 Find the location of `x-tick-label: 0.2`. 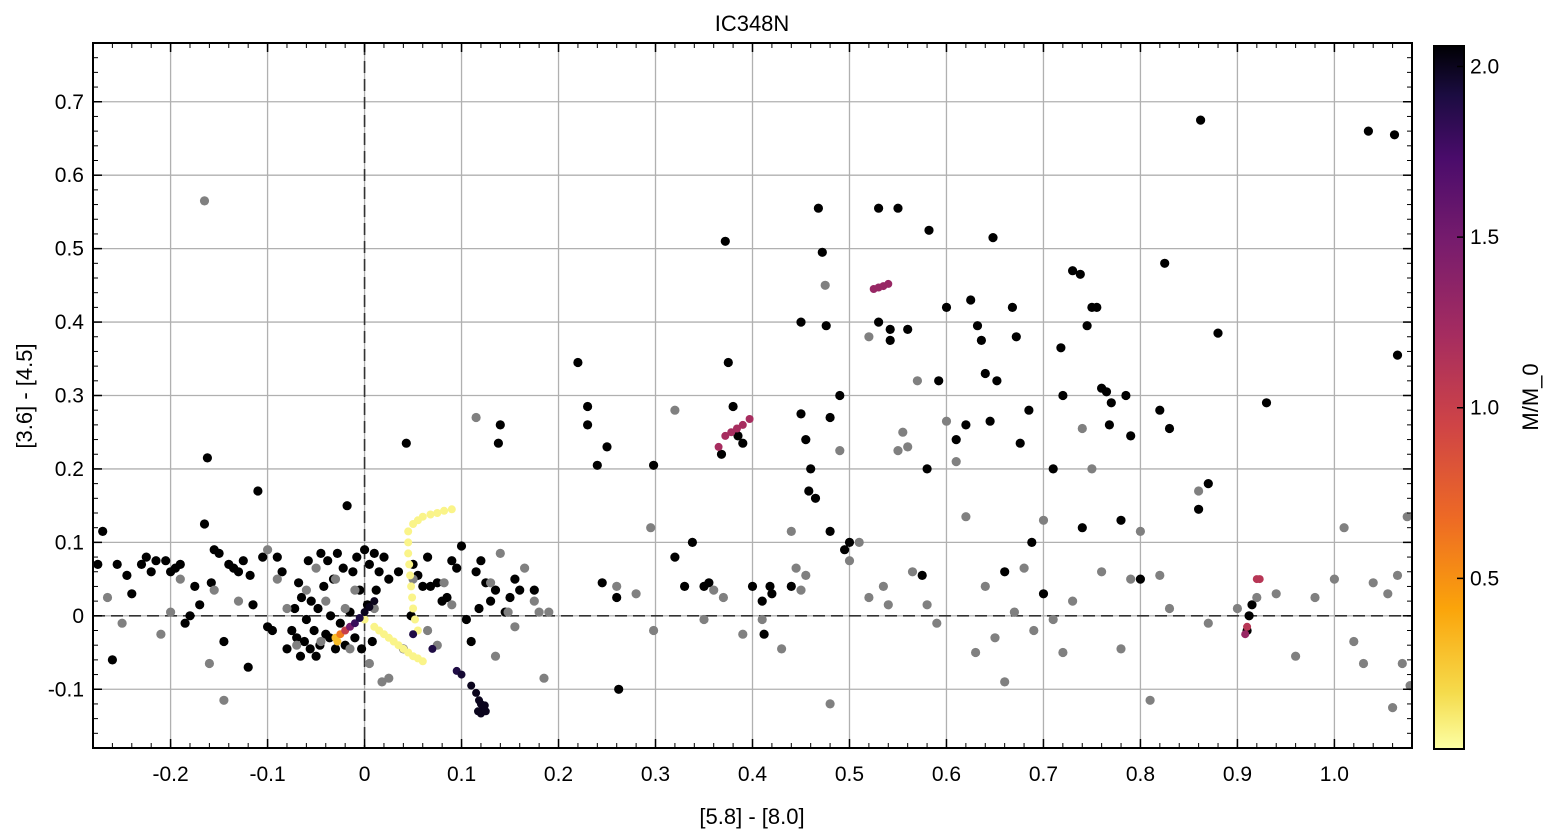

x-tick-label: 0.2 is located at coordinates (558, 774).